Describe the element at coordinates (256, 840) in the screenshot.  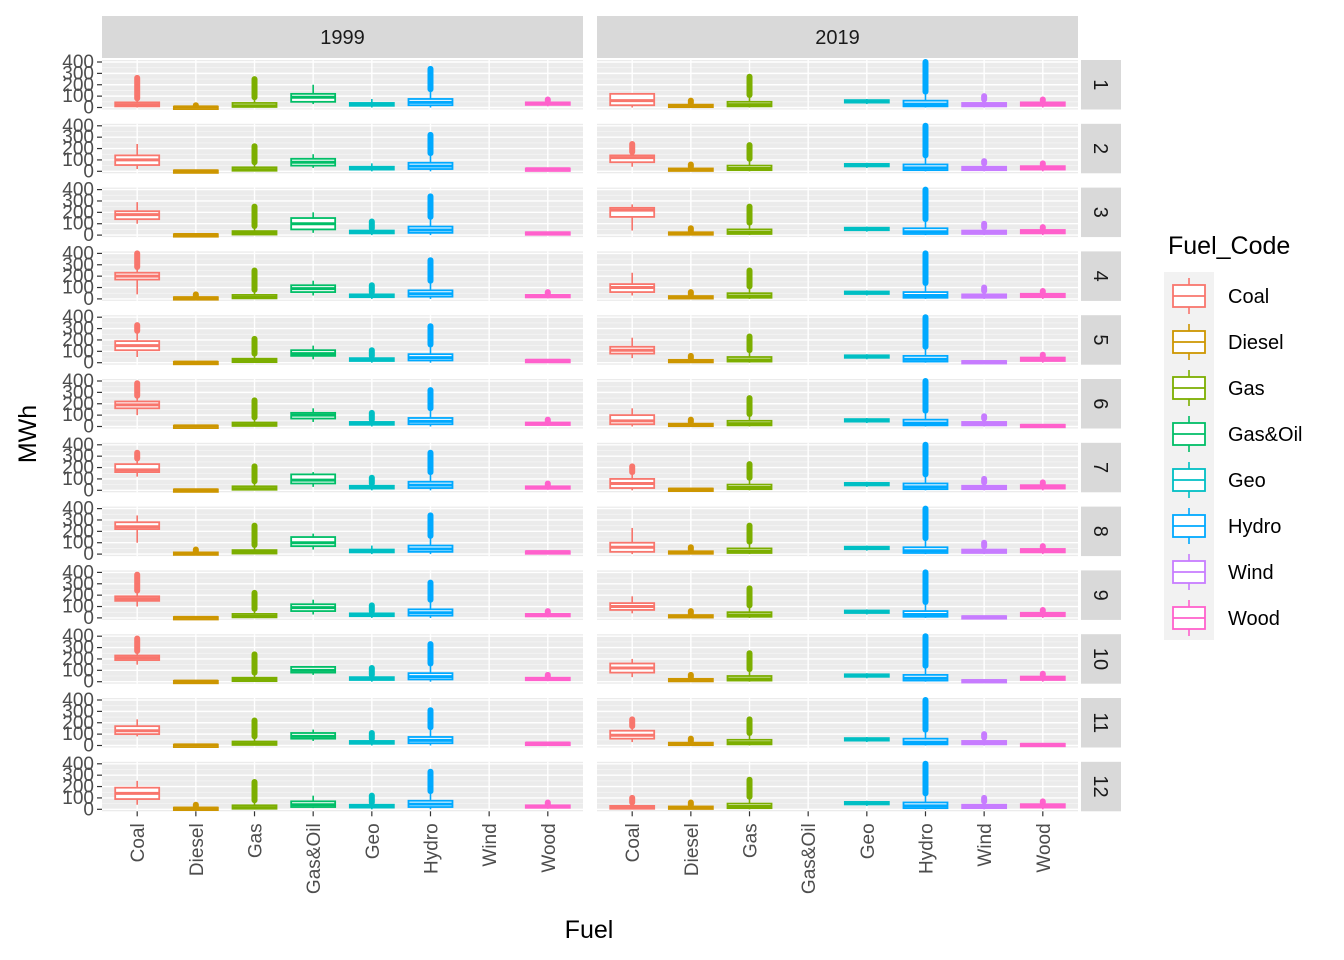
I see `x-tick-label-gas: Gas` at that location.